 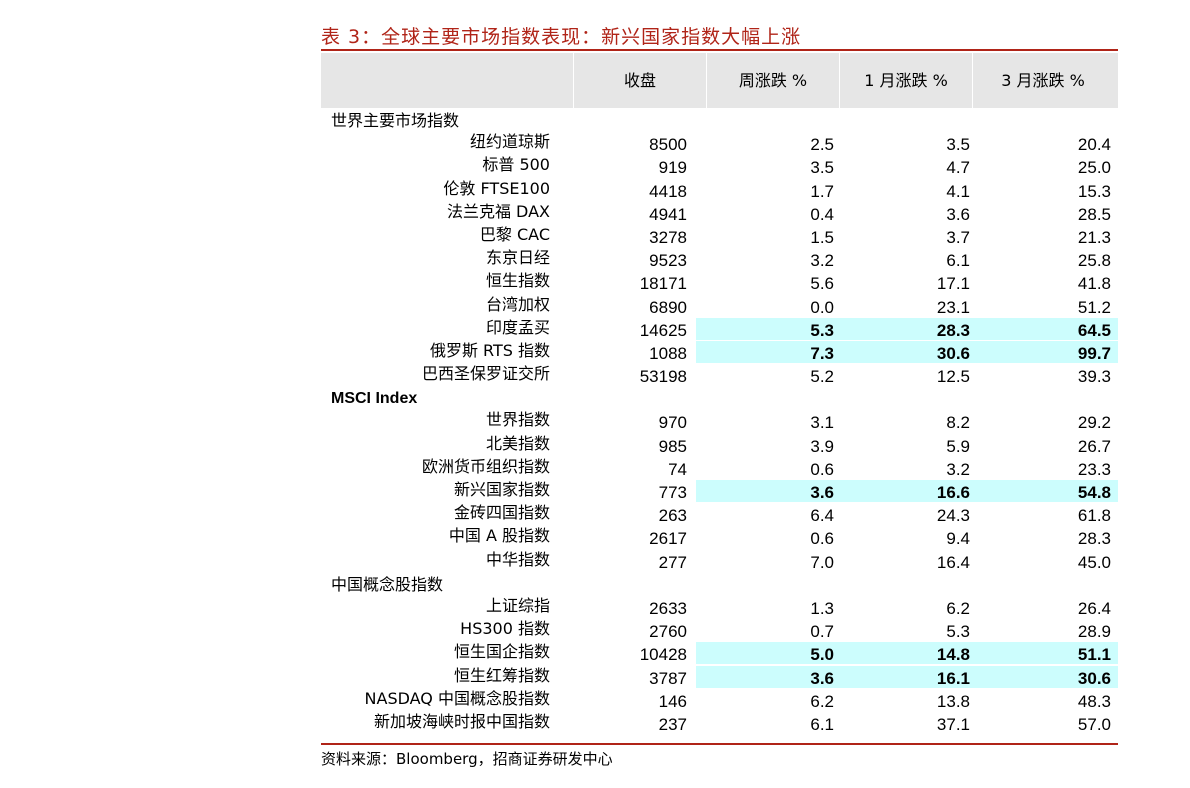 What do you see at coordinates (953, 516) in the screenshot?
I see `month-change: 24.3` at bounding box center [953, 516].